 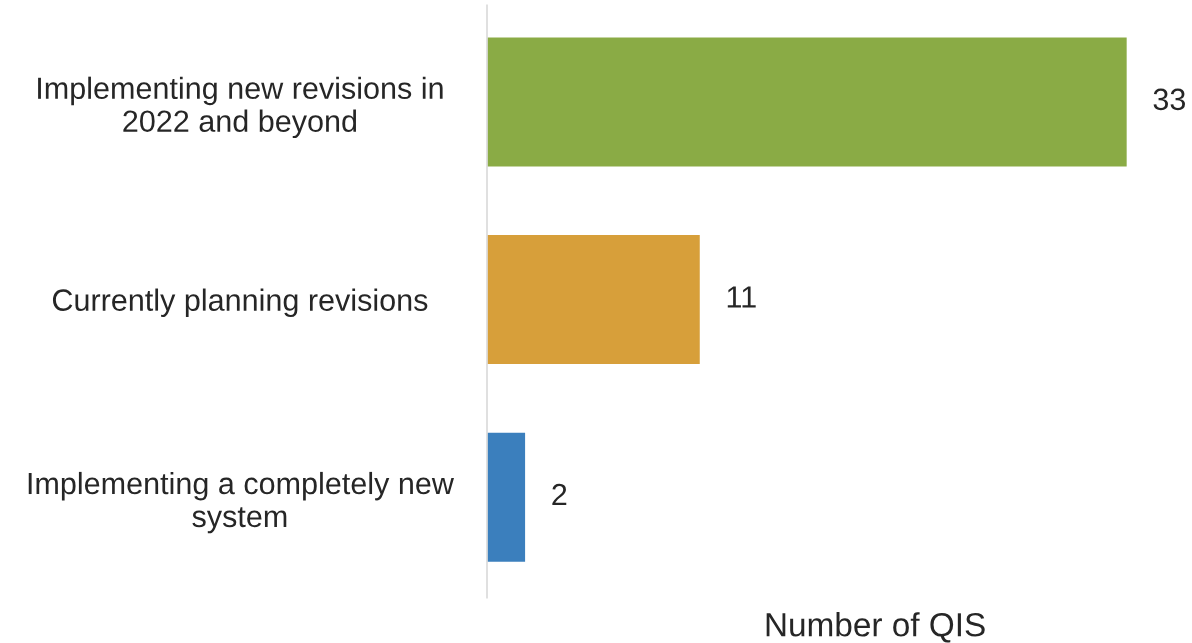 What do you see at coordinates (241, 502) in the screenshot?
I see `y-tick-label: Implementing a completely new system` at bounding box center [241, 502].